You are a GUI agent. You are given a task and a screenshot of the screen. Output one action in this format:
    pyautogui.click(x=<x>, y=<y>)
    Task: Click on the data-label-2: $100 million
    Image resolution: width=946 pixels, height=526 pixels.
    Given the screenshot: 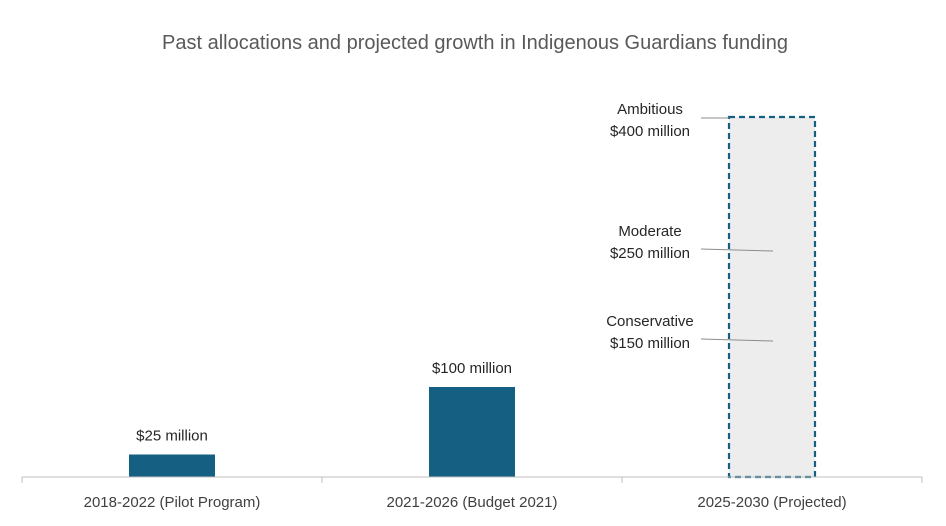 What is the action you would take?
    pyautogui.click(x=472, y=368)
    